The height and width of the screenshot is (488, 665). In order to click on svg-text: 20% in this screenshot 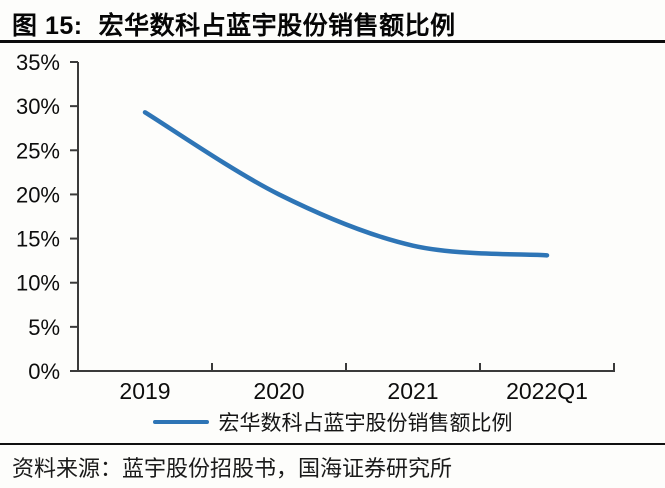, I will do `click(38, 194)`.